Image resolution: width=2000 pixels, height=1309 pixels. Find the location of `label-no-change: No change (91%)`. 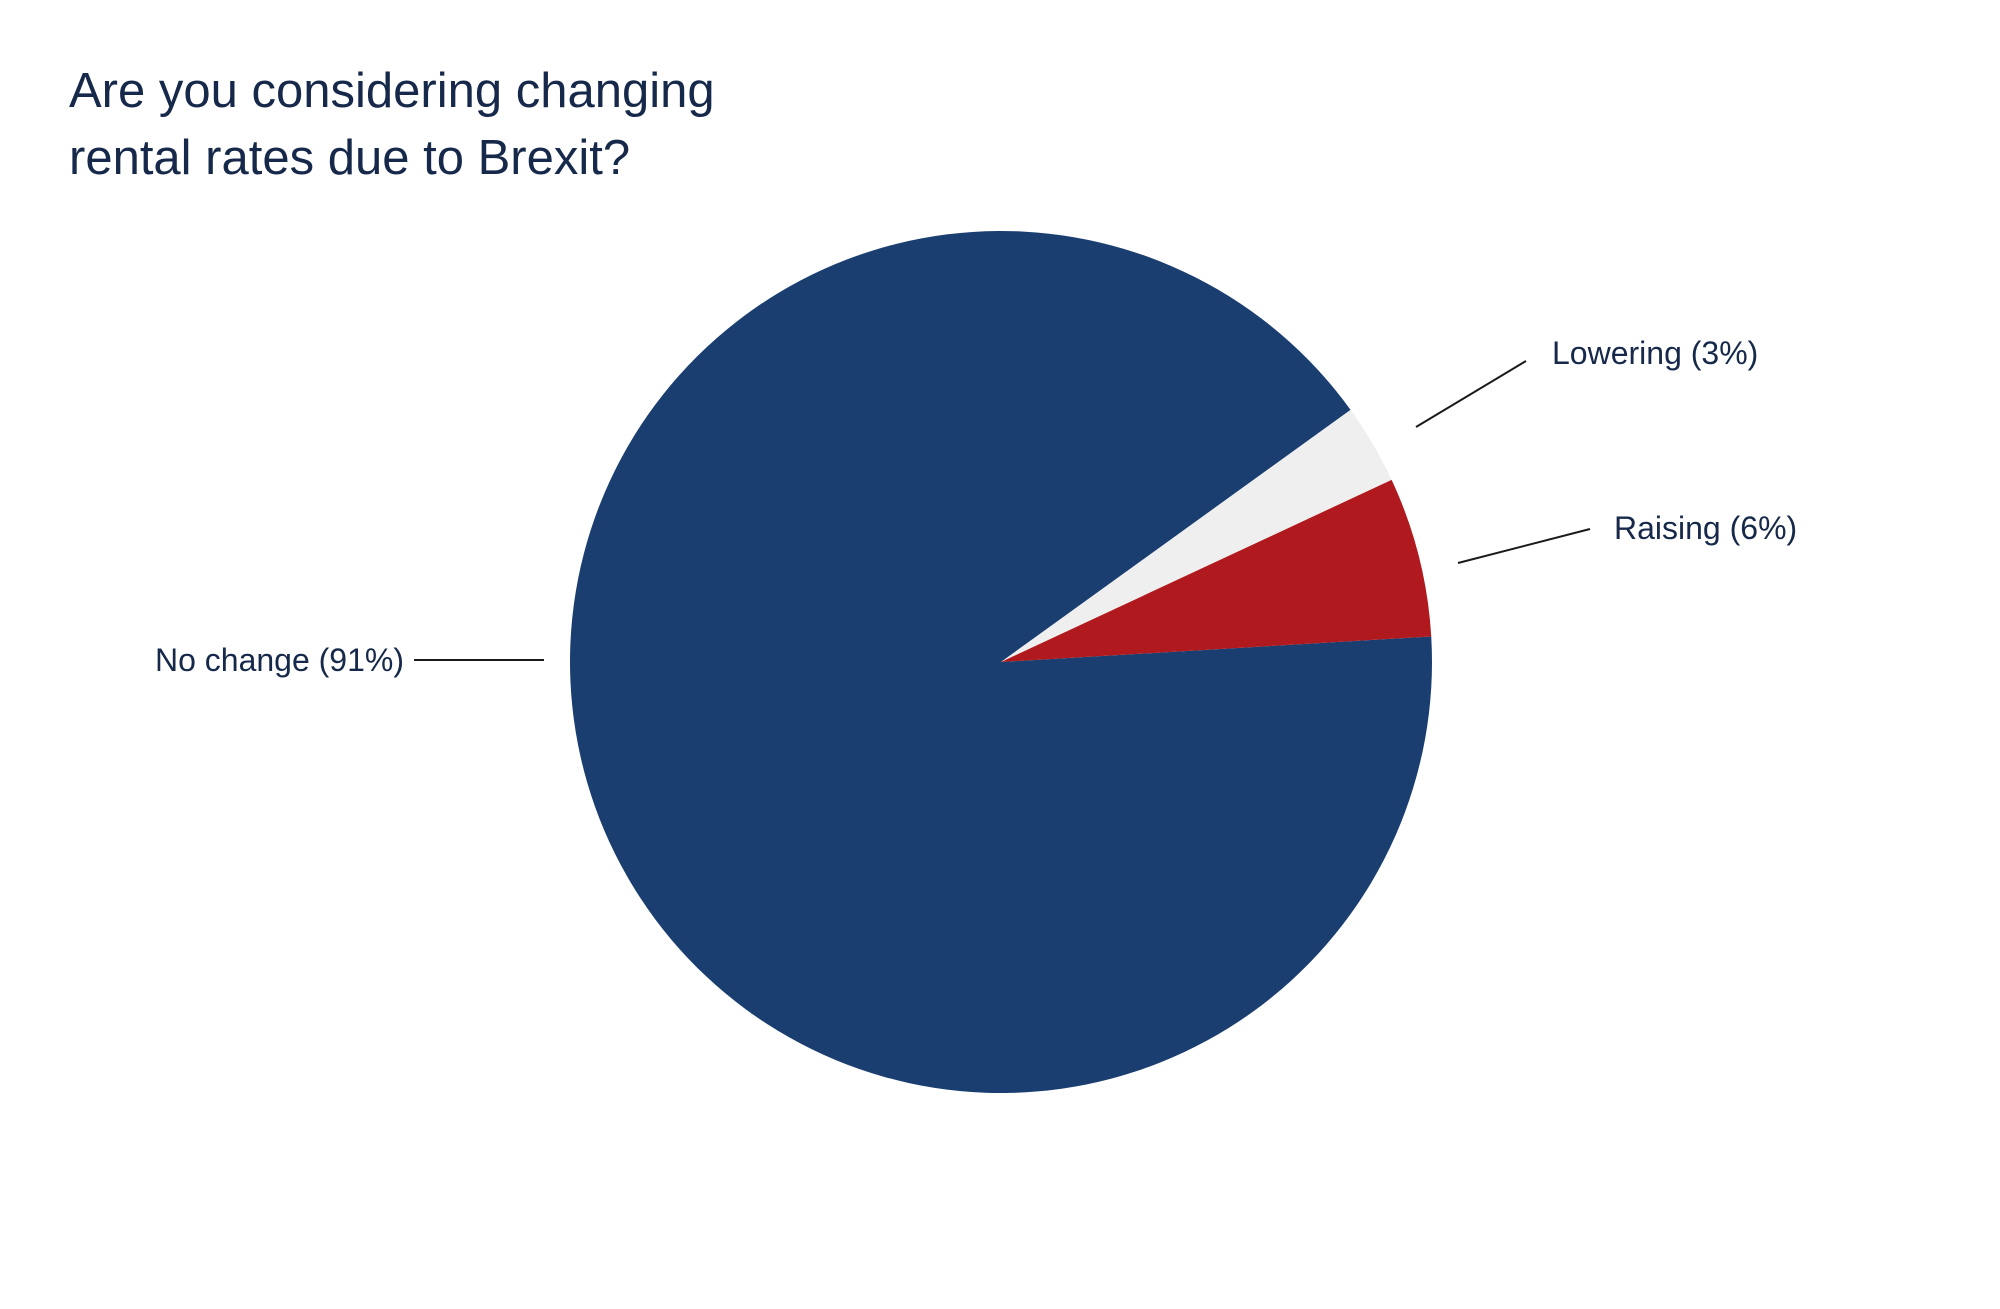

label-no-change: No change (91%) is located at coordinates (279, 660).